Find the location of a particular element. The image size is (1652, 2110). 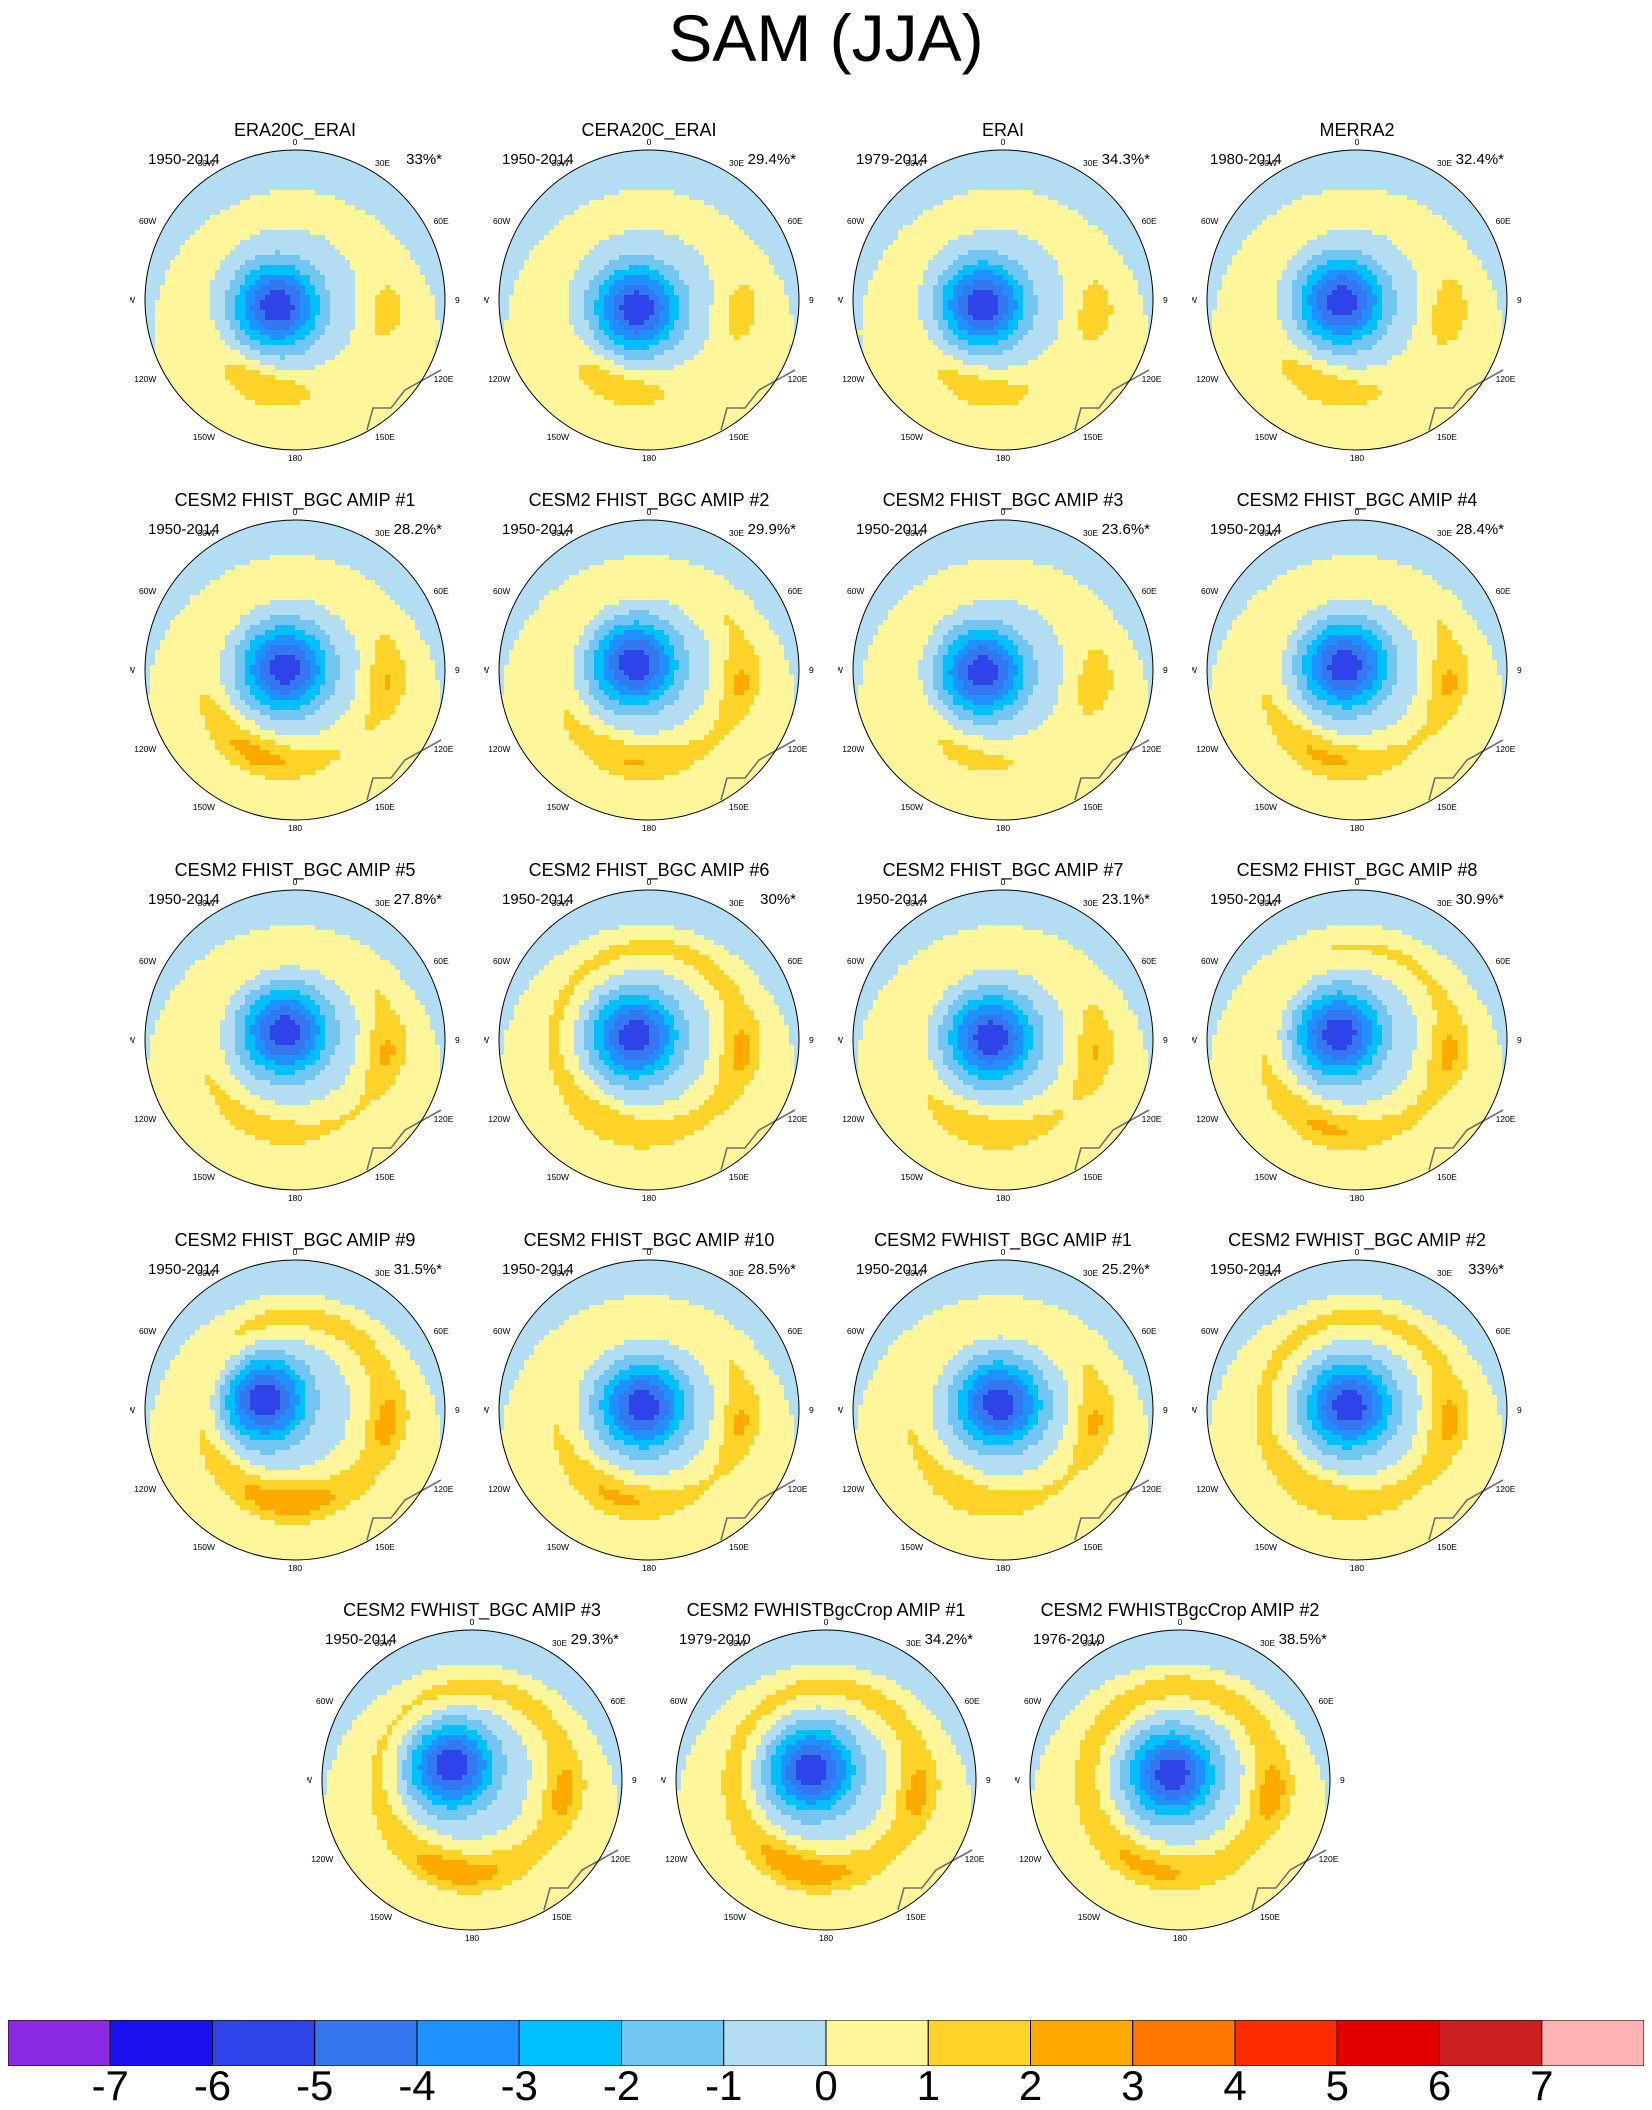

panel-explained-variance: 29.3%* is located at coordinates (595, 1639).